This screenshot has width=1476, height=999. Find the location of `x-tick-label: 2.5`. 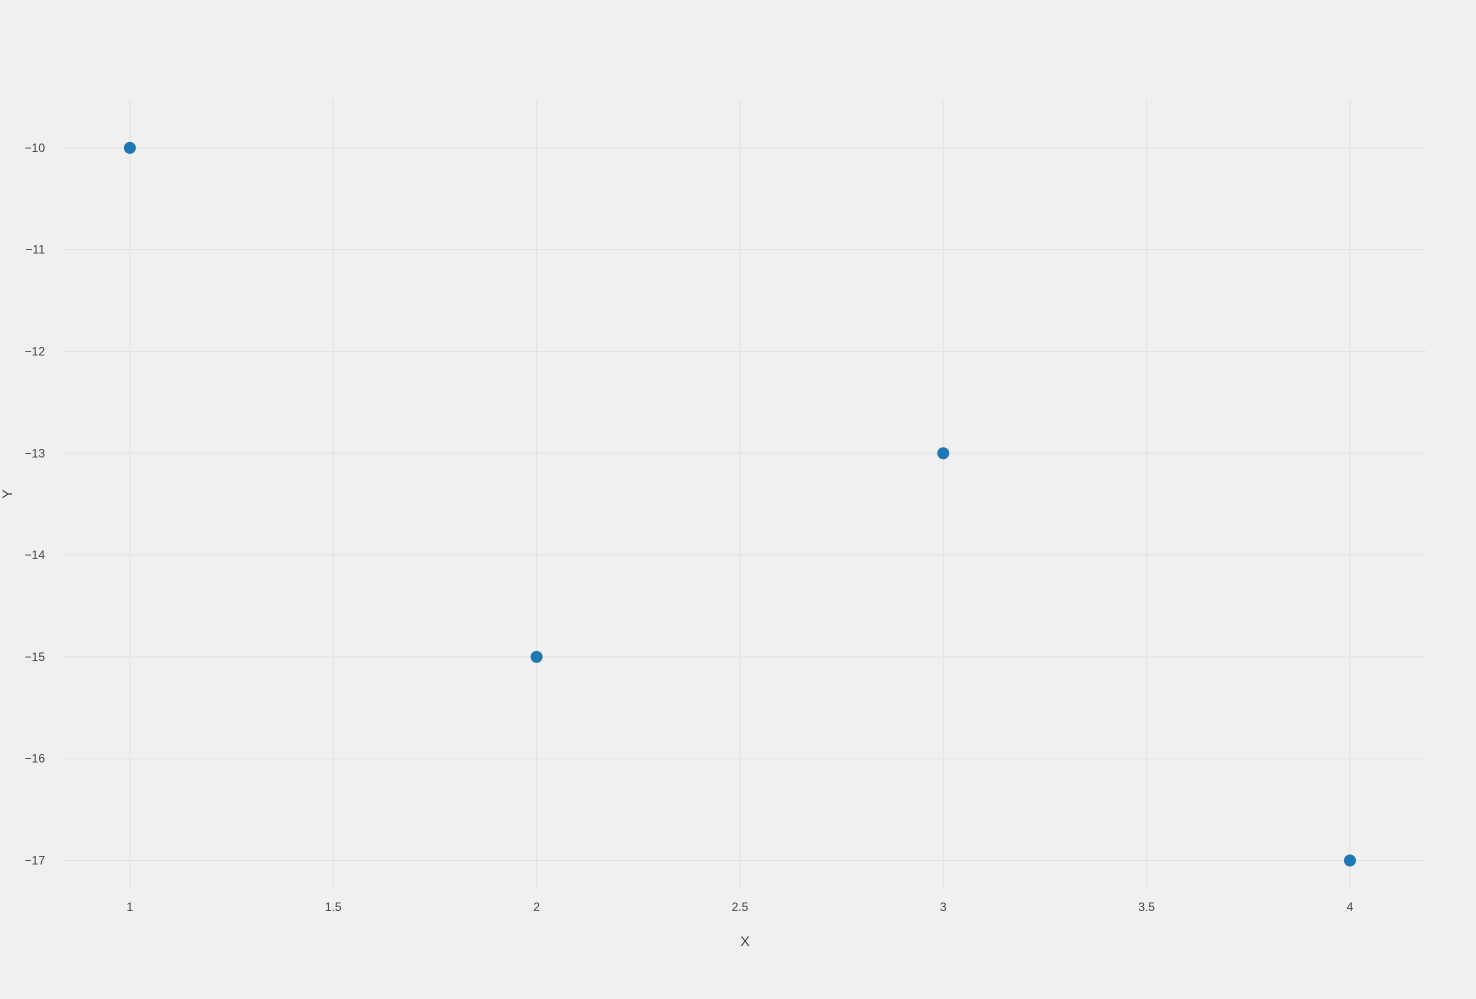

x-tick-label: 2.5 is located at coordinates (740, 907).